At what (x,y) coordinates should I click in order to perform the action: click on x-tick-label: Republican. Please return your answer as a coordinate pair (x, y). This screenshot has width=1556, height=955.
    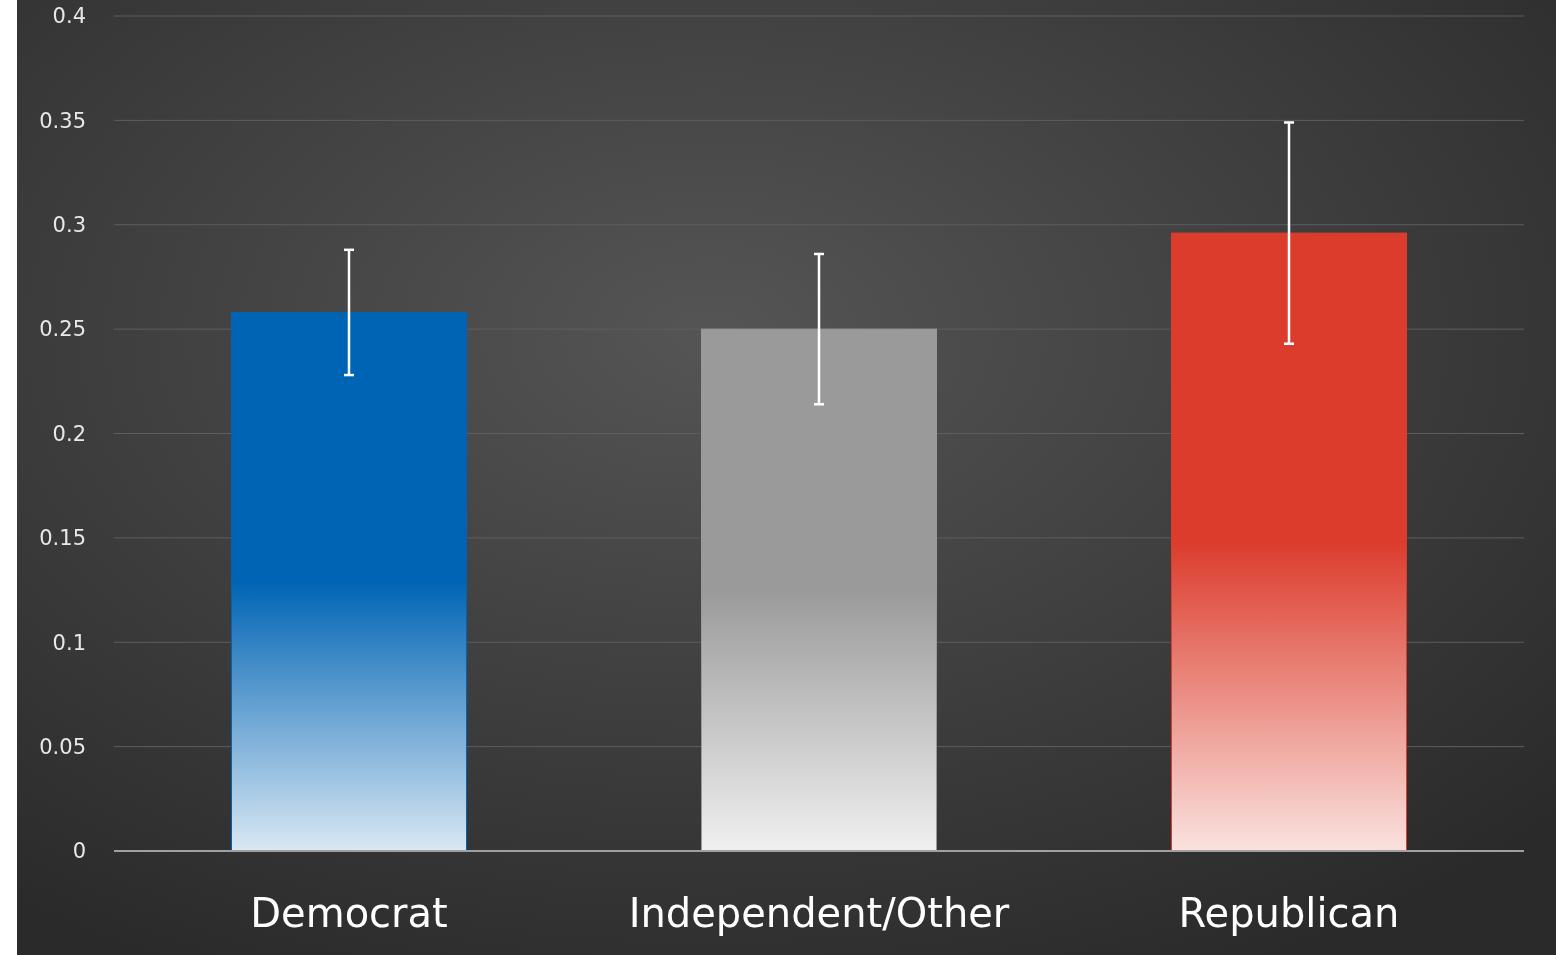
    Looking at the image, I should click on (1289, 913).